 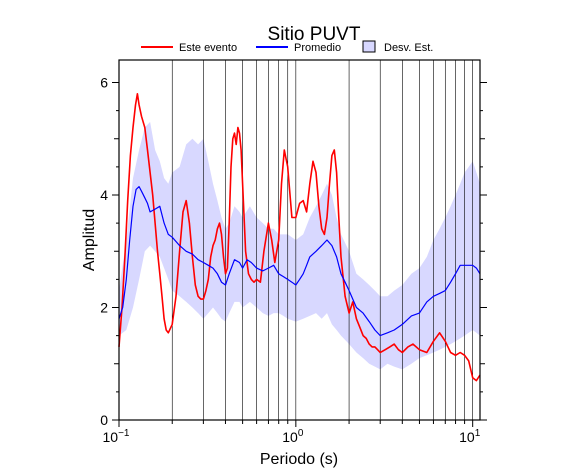 What do you see at coordinates (104, 308) in the screenshot?
I see `y-tick-label: 2` at bounding box center [104, 308].